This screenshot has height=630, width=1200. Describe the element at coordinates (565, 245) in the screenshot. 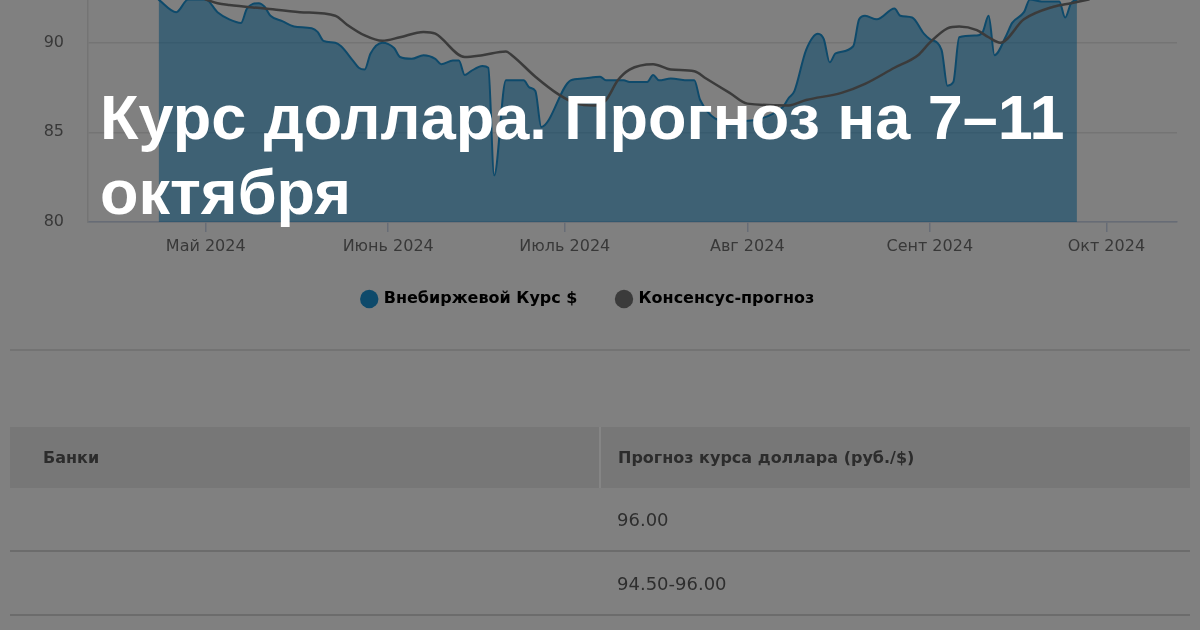

I see `x-tick-label: Июль 2024` at that location.